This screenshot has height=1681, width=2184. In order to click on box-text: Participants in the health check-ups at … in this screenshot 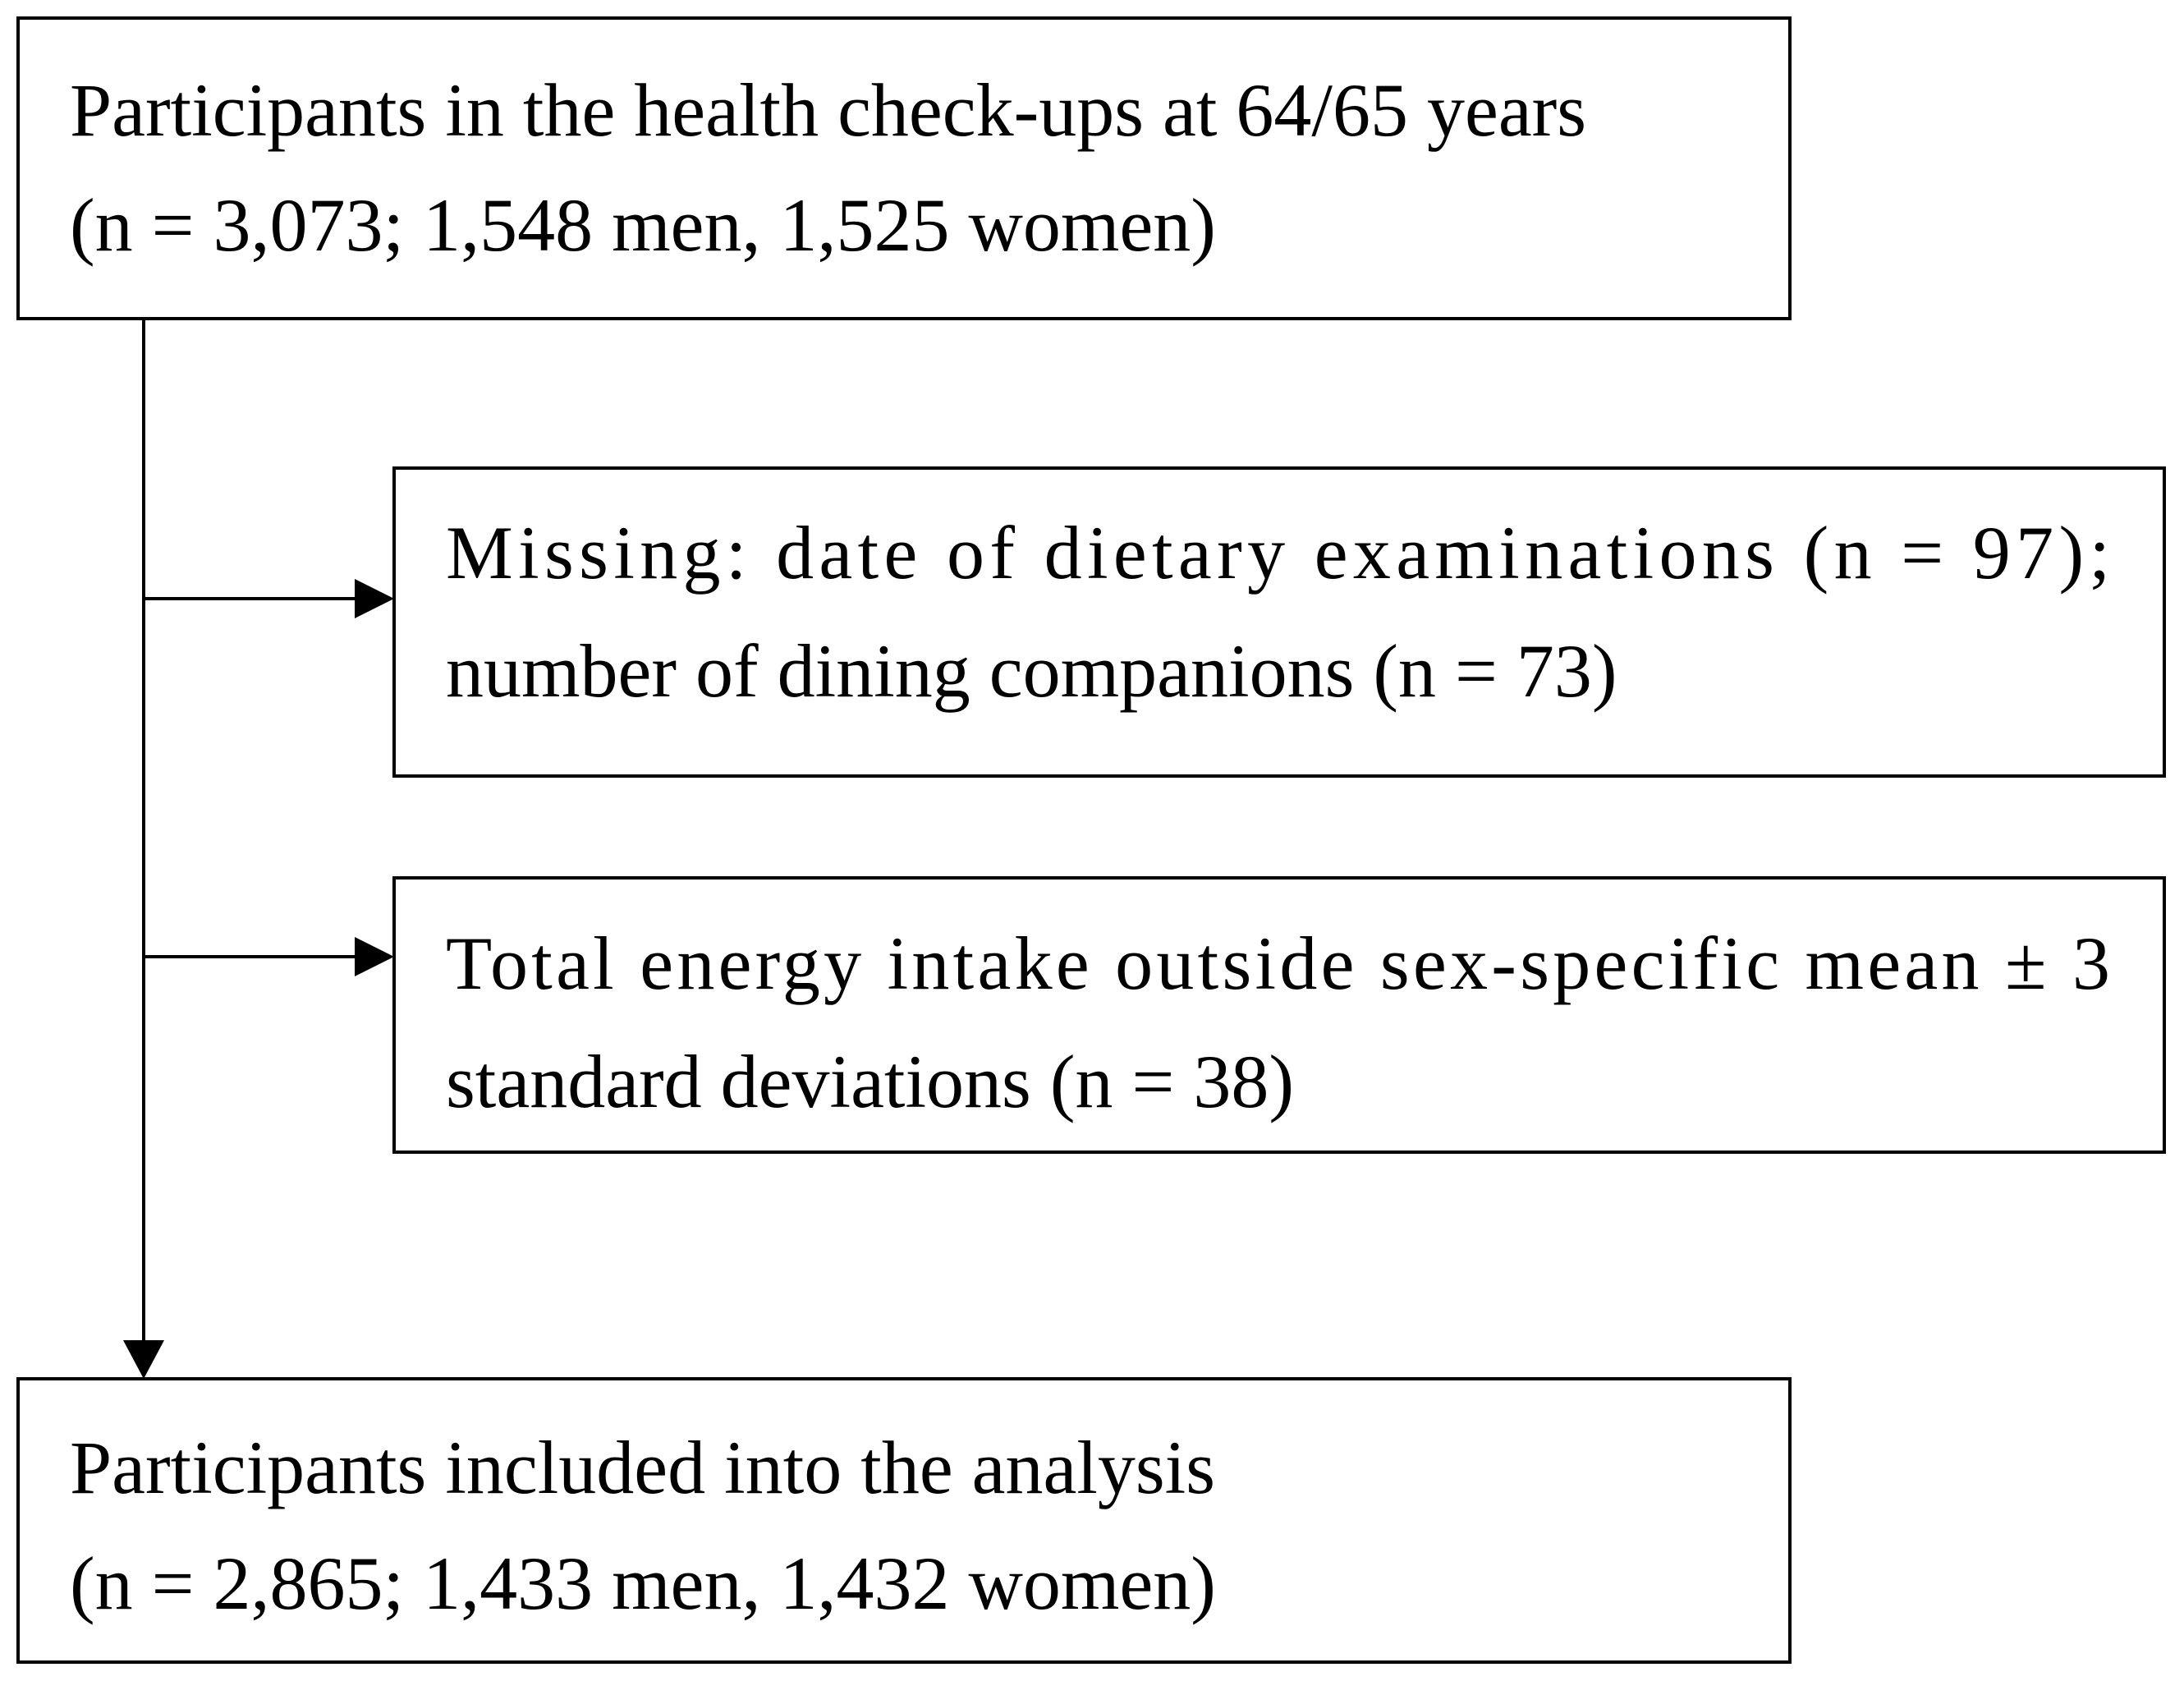, I will do `click(828, 110)`.